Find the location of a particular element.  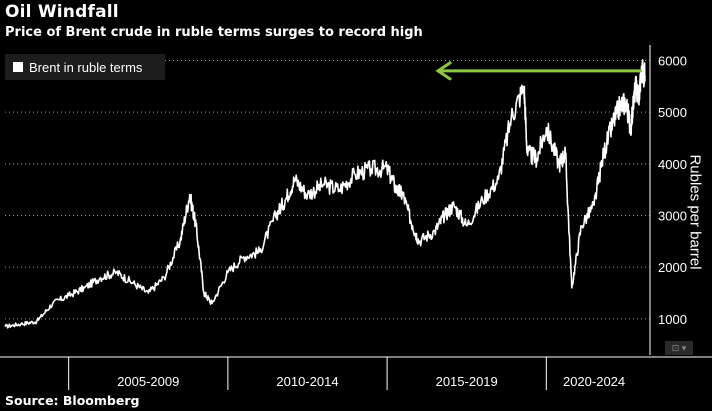

zoom-glyph: ⊡ ▾ is located at coordinates (679, 347).